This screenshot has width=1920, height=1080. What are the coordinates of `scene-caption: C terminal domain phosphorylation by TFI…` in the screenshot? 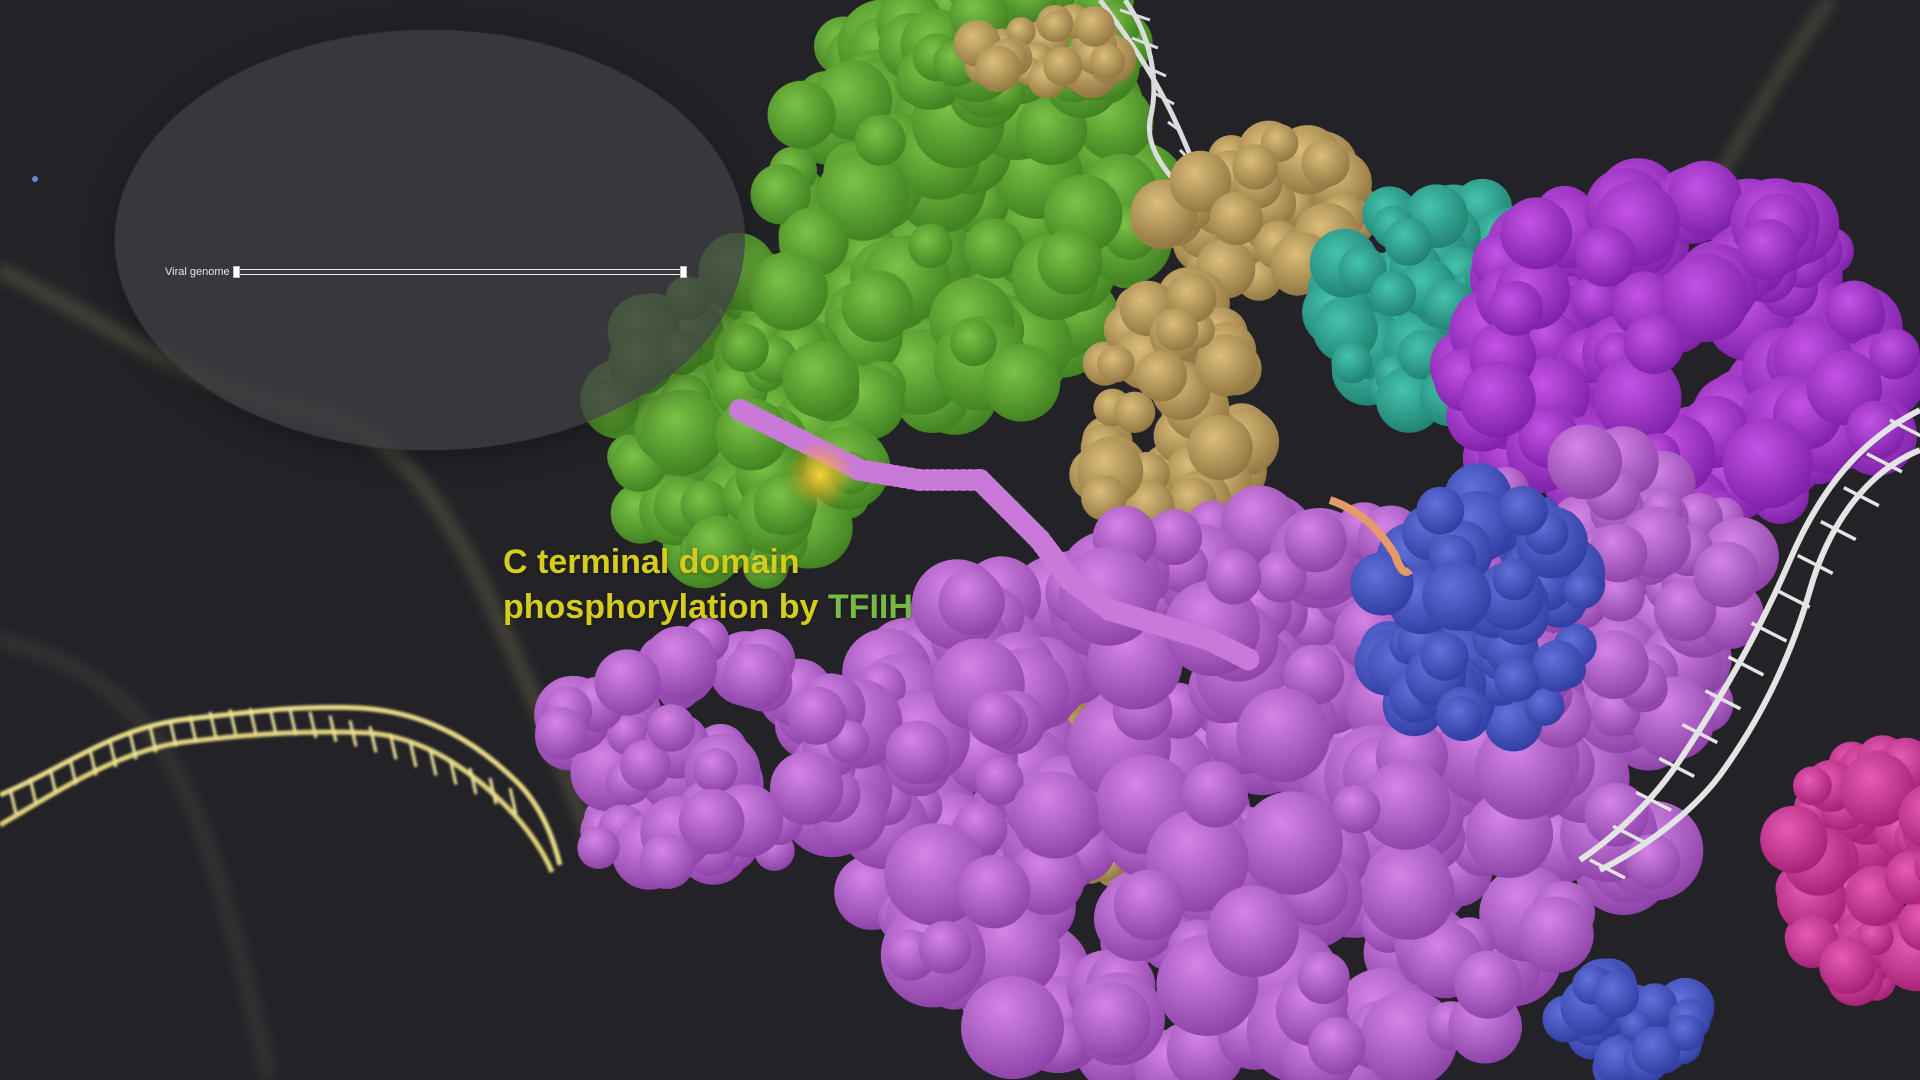 It's located at (708, 585).